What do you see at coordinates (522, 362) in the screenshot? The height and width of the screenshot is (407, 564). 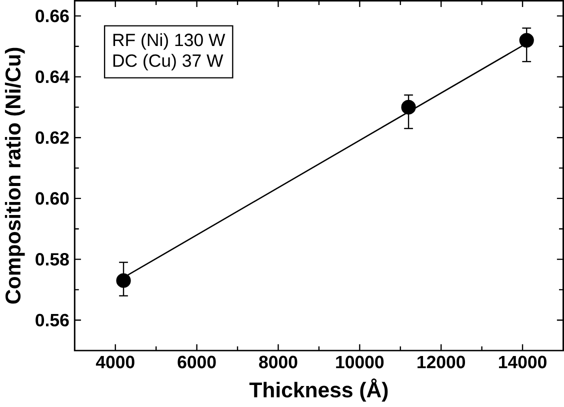 I see `x-tick-label: 14000` at bounding box center [522, 362].